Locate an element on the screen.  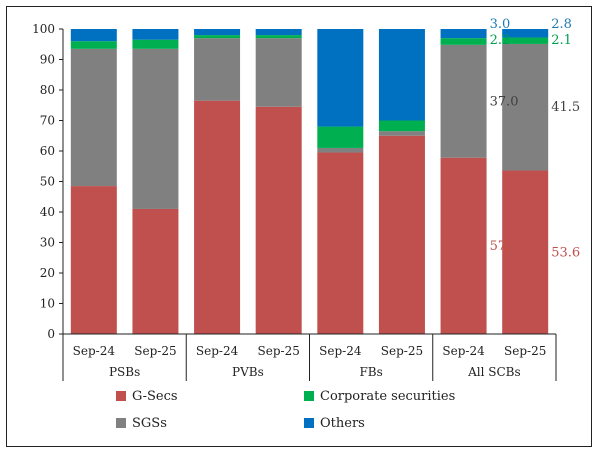
y-tick-label: 80 is located at coordinates (47, 90).